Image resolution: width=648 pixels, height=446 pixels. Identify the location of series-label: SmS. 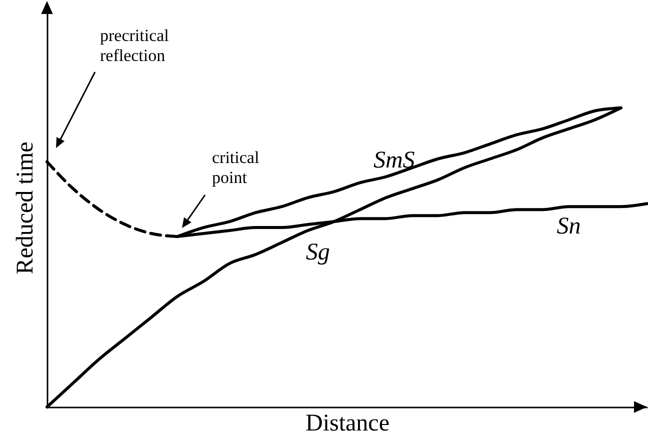
(394, 161).